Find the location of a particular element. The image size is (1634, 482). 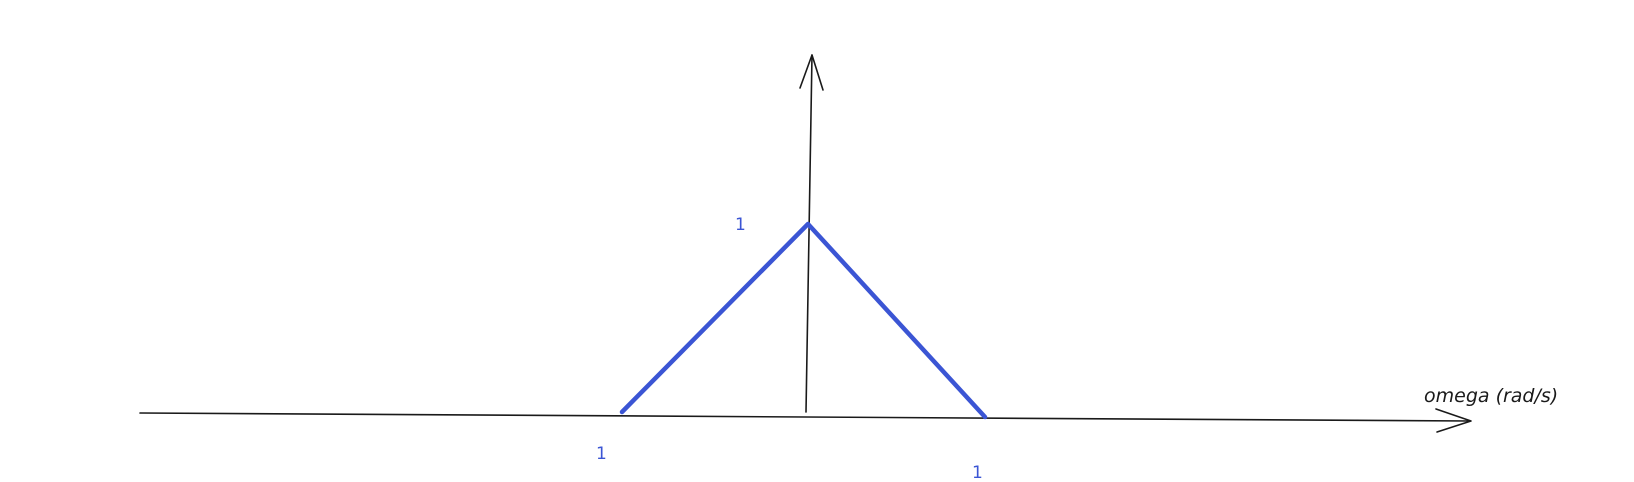

y-axis-line is located at coordinates (809, 233).